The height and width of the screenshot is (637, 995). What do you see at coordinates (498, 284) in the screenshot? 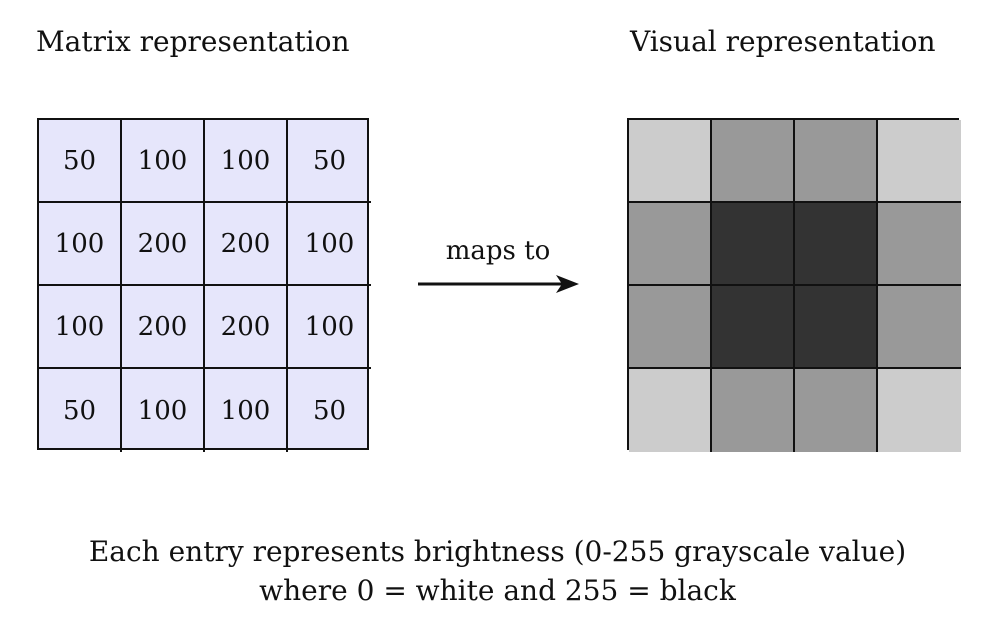
I see `right-arrow-icon` at bounding box center [498, 284].